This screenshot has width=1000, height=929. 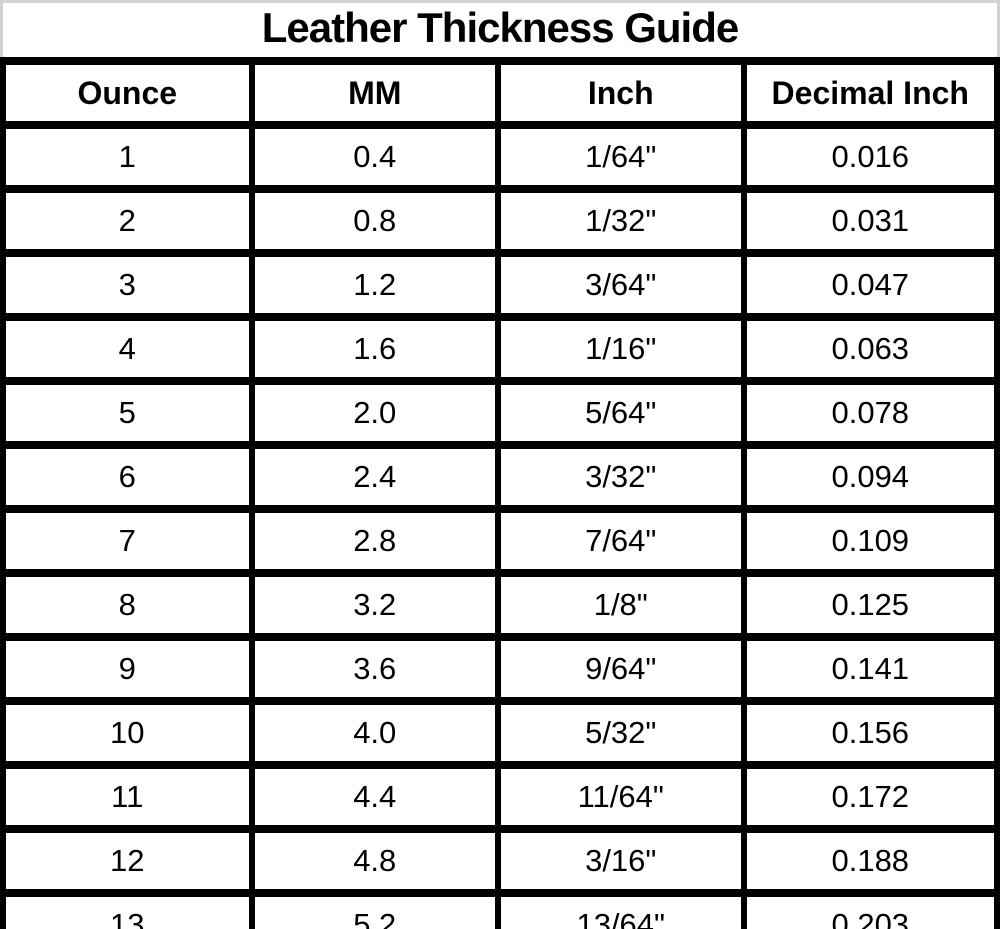 What do you see at coordinates (621, 157) in the screenshot?
I see `cell-inch: 1/64"` at bounding box center [621, 157].